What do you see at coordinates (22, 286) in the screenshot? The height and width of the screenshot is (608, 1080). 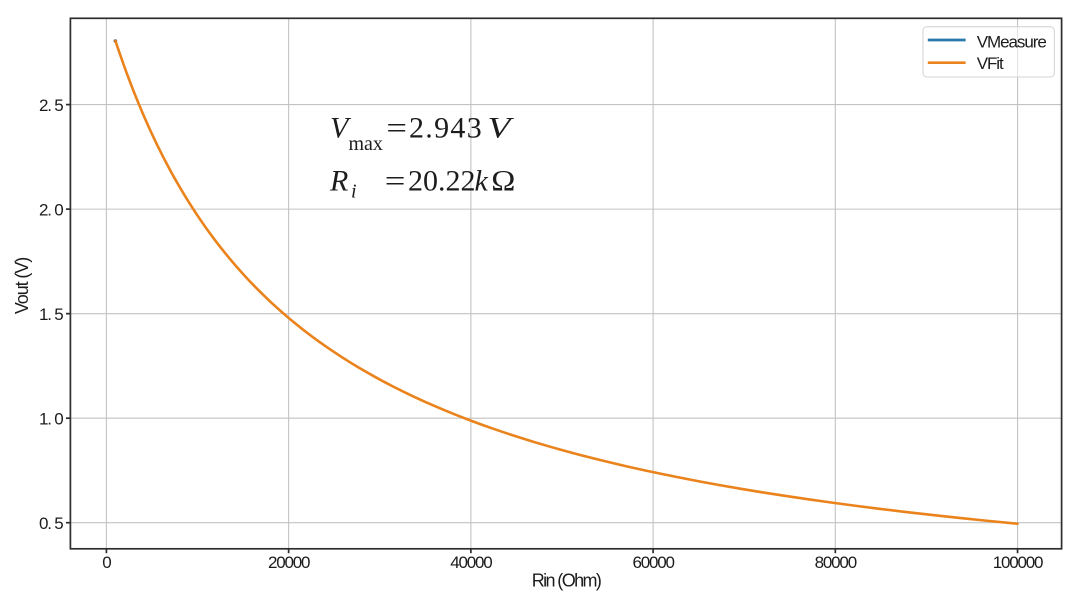 I see `svg-text: Vout (V)` at bounding box center [22, 286].